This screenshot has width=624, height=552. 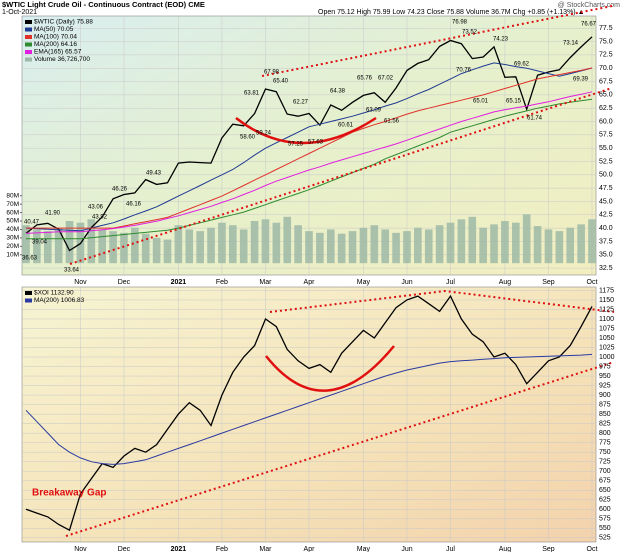 I want to click on price-label: 39.04, so click(x=40, y=243).